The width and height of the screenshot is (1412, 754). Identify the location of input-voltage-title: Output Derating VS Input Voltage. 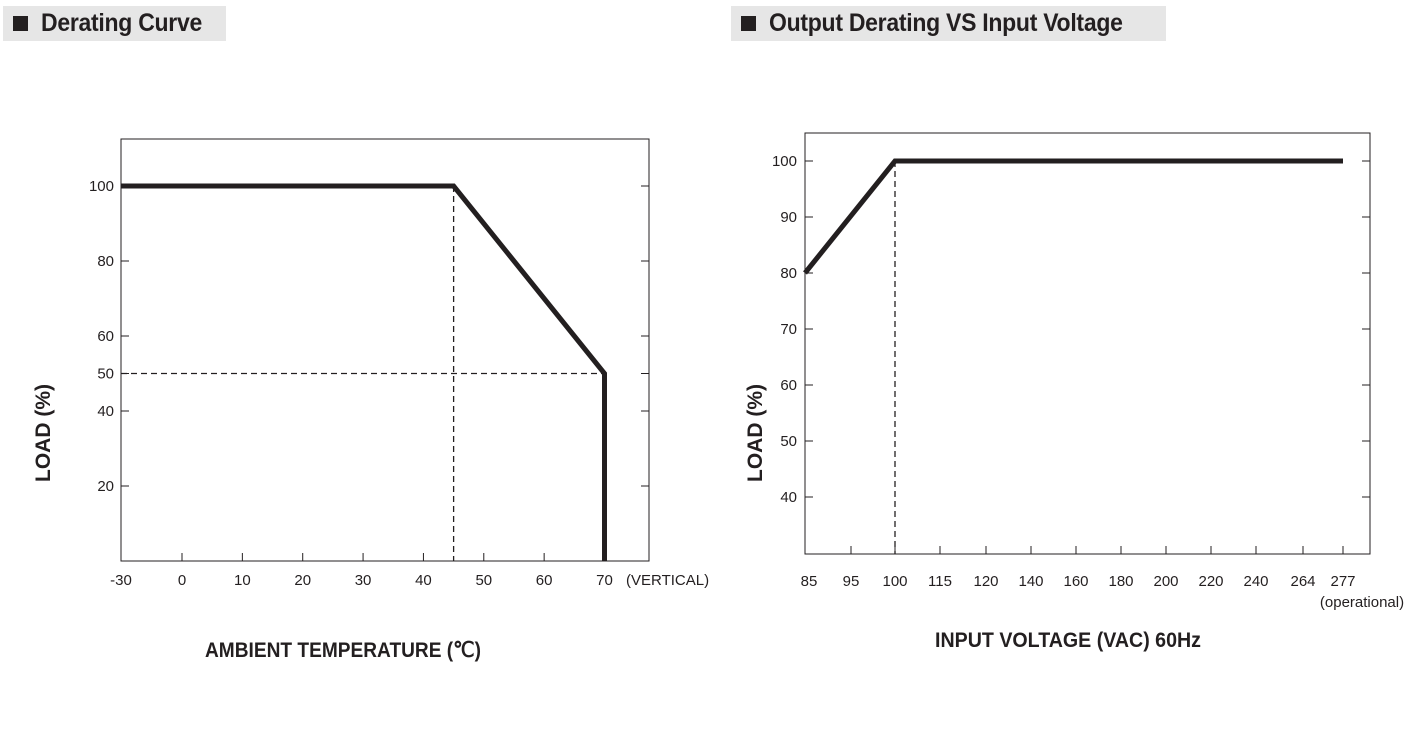
(946, 23).